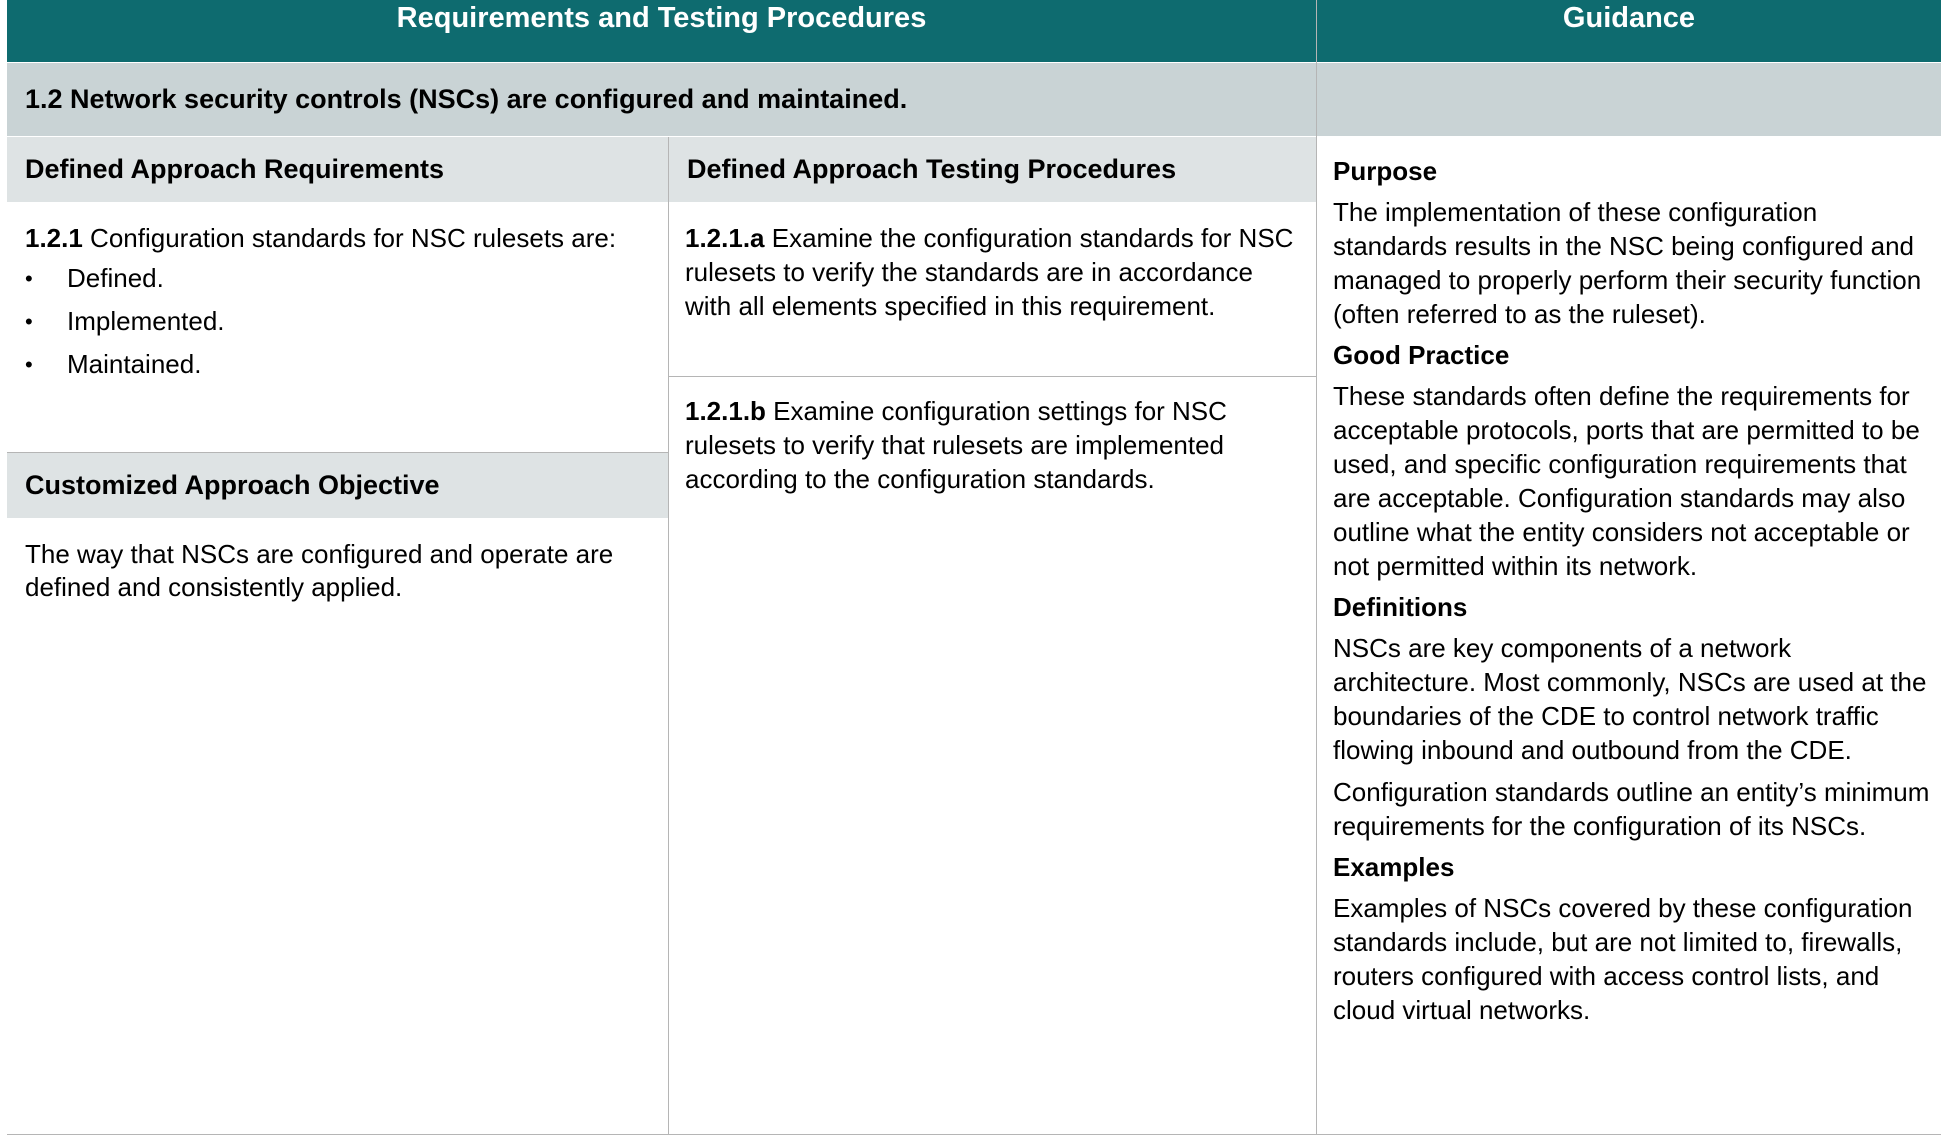 The height and width of the screenshot is (1143, 1941). Describe the element at coordinates (974, 1134) in the screenshot. I see `table-bottom-border` at that location.